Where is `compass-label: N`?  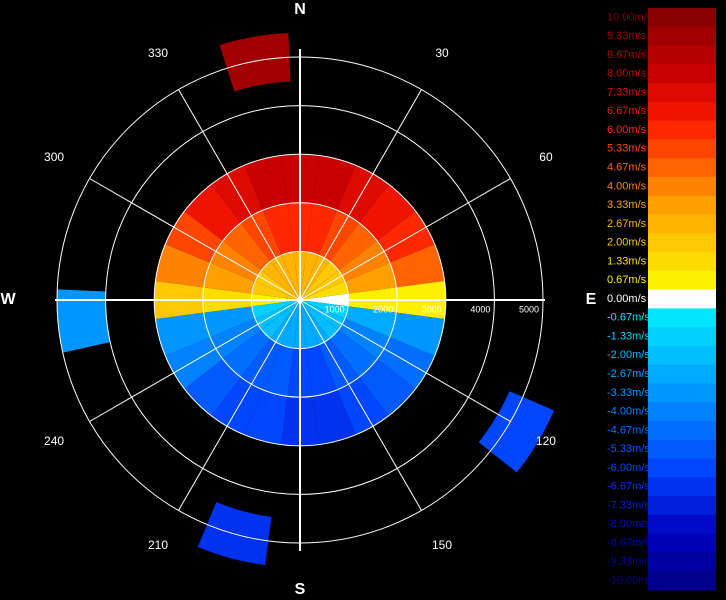
compass-label: N is located at coordinates (300, 9).